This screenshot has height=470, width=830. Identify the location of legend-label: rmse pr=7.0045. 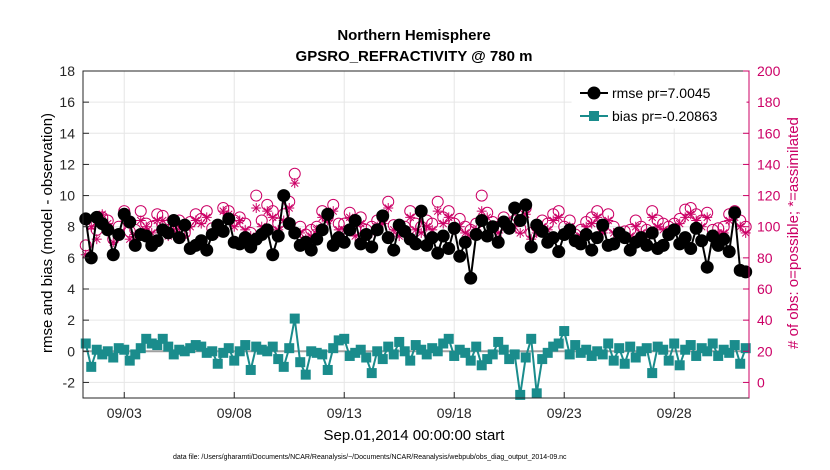
(661, 93).